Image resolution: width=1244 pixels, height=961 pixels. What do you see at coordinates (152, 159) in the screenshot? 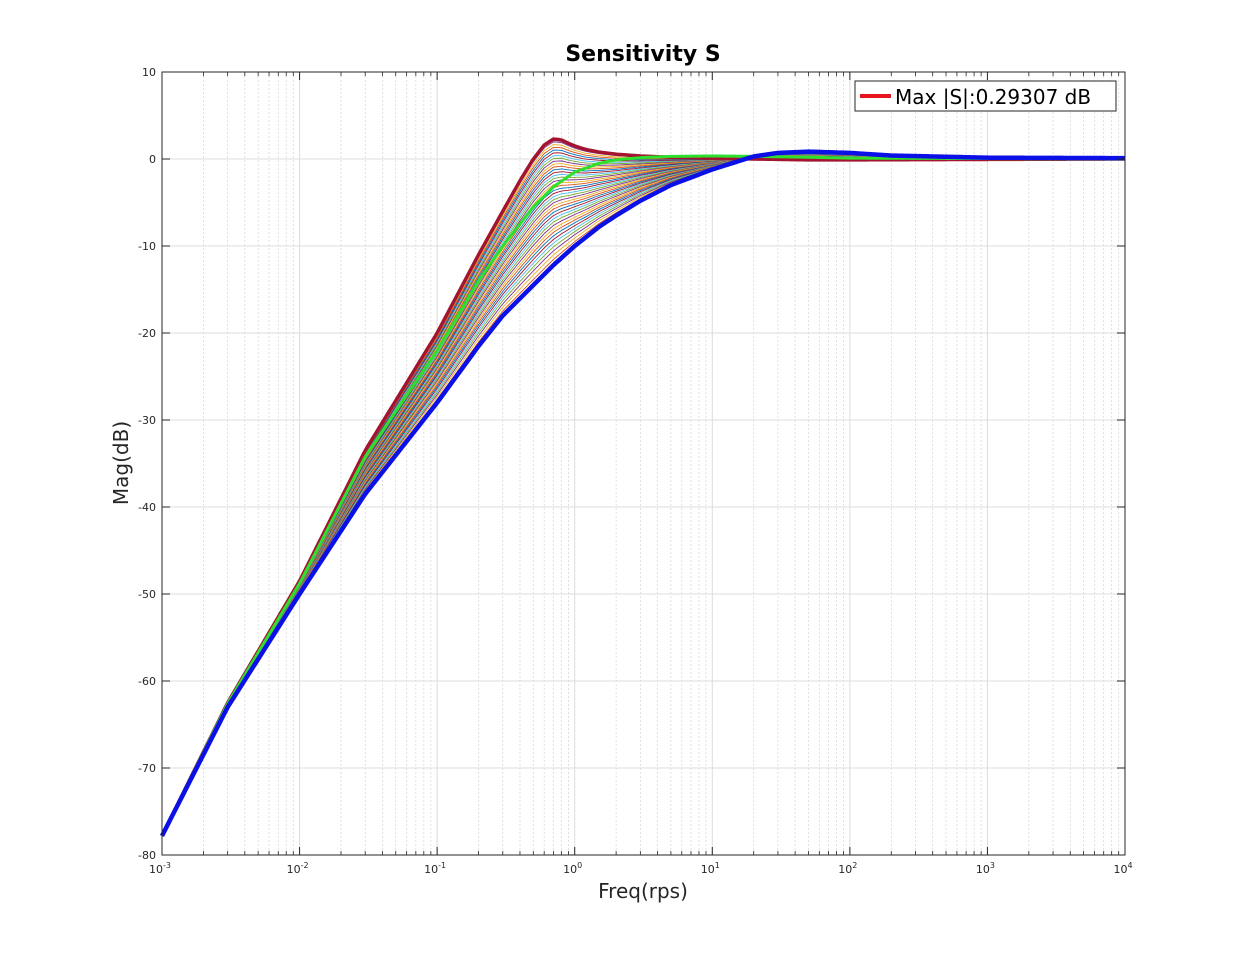
I see `y-tick-label: 0` at bounding box center [152, 159].